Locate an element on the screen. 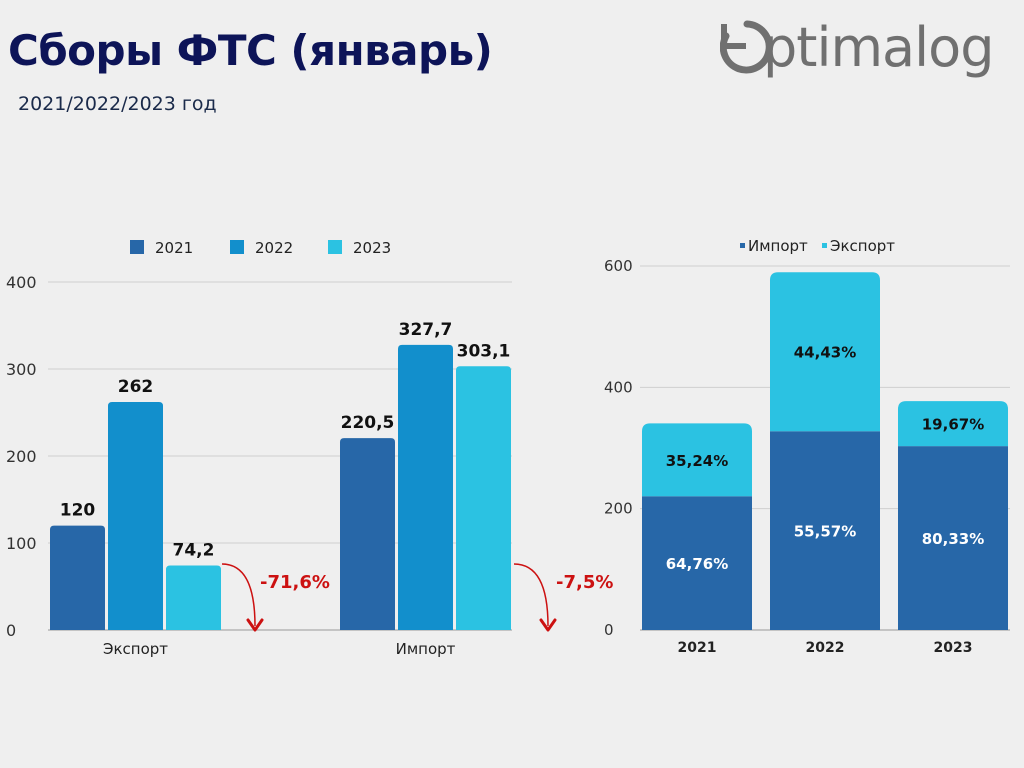 The image size is (1024, 768). y-tick-label: 100 is located at coordinates (21, 543).